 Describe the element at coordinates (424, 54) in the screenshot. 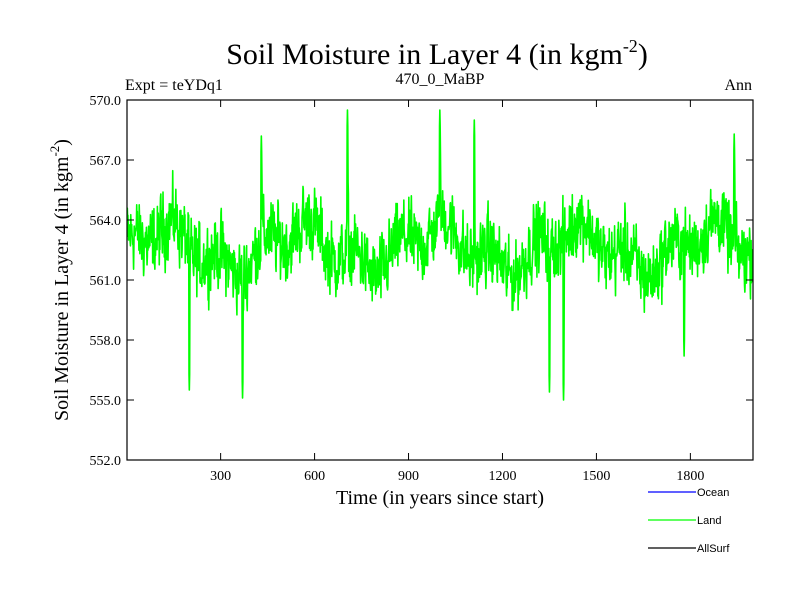

I see `chart-title-main: Soil Moisture in Layer 4 (in kgm` at that location.